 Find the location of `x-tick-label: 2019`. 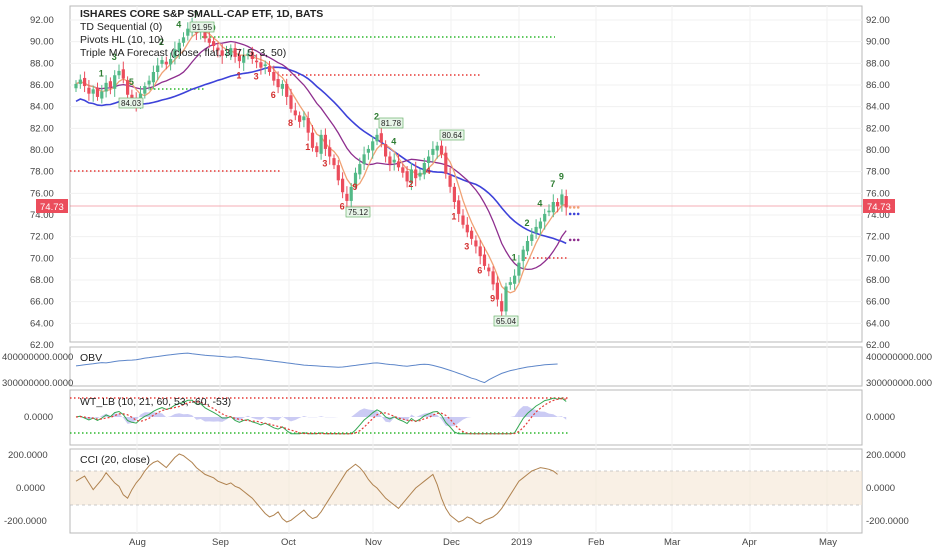

x-tick-label: 2019 is located at coordinates (521, 542).